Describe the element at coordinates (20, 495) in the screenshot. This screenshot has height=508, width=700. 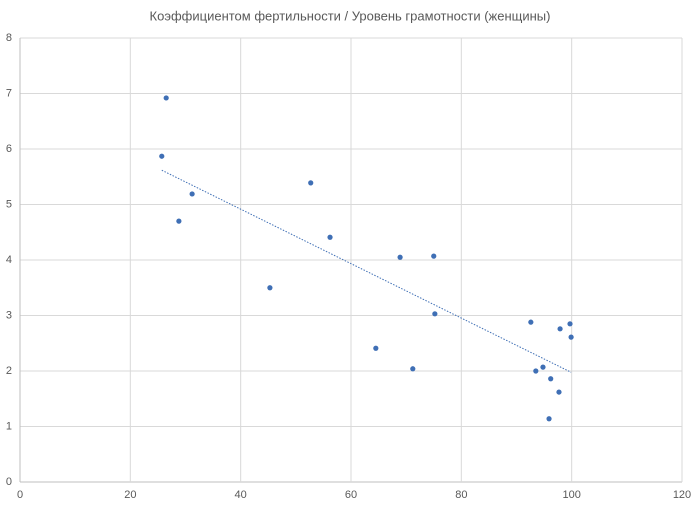
I see `x-tick-label: 0` at that location.